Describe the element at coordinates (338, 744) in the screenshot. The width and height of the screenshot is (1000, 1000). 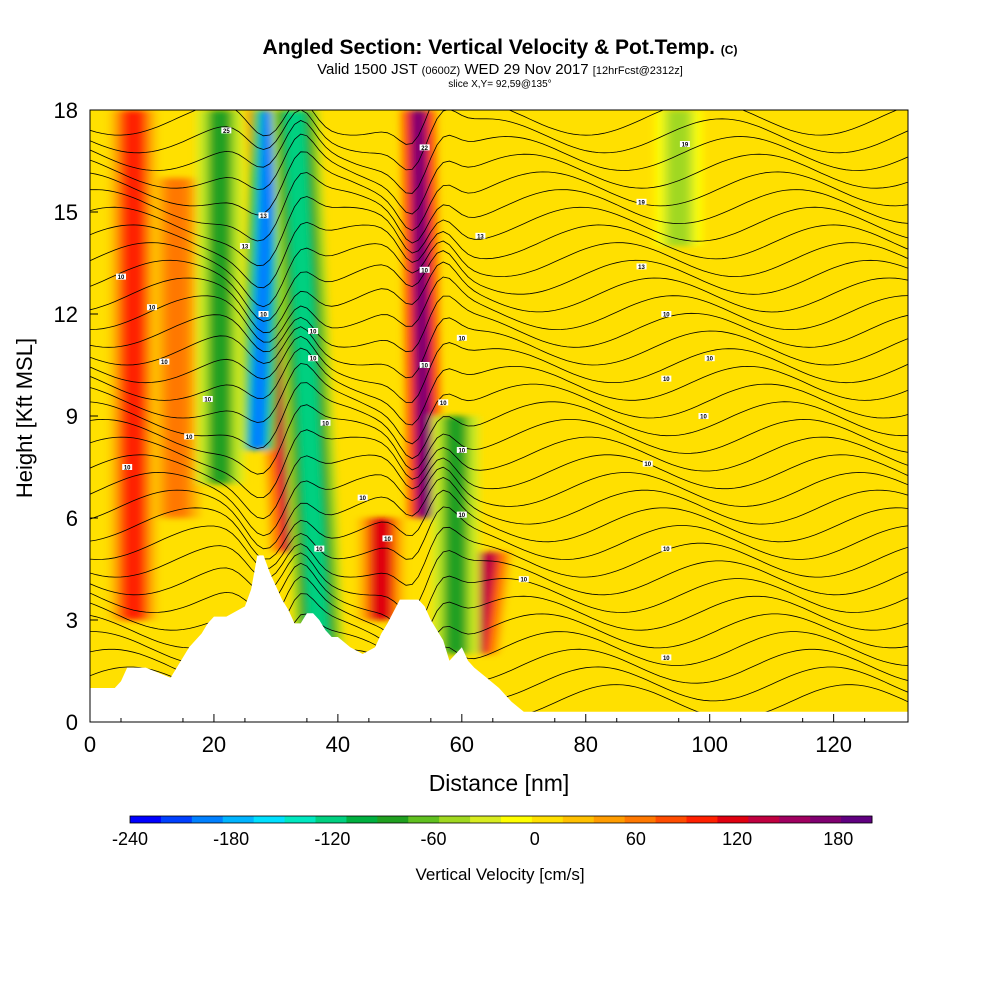
I see `x-tick-label: 40` at that location.